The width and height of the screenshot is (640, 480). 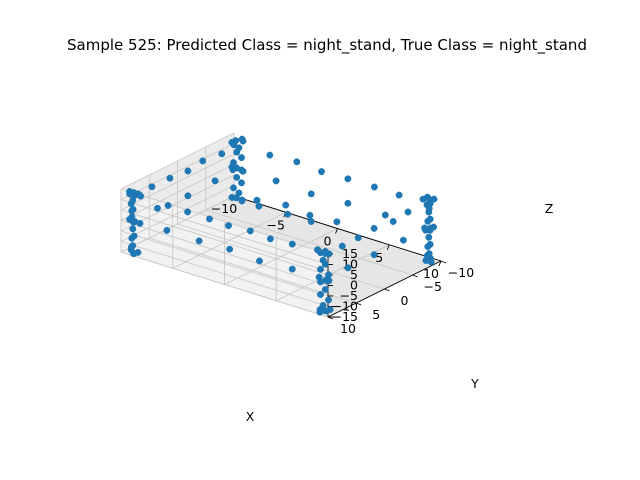 What do you see at coordinates (345, 316) in the screenshot?
I see `z-tick-label: −15` at bounding box center [345, 316].